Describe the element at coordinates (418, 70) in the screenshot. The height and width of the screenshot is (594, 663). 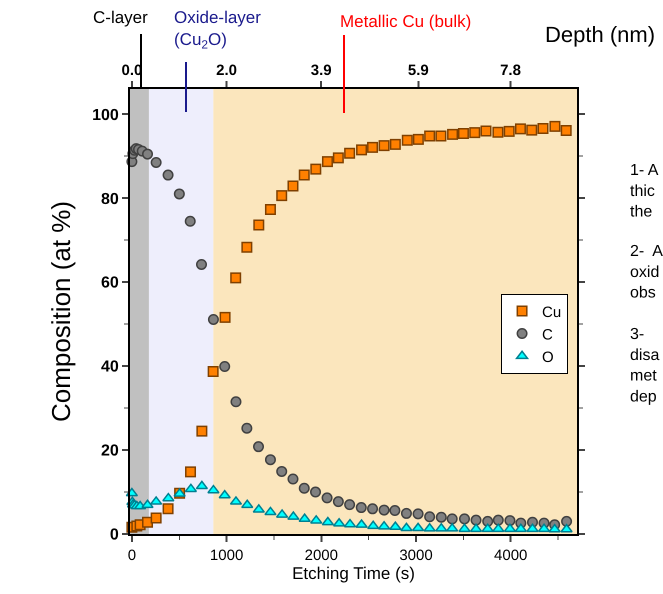
I see `x2-tick-label: 5.9` at that location.